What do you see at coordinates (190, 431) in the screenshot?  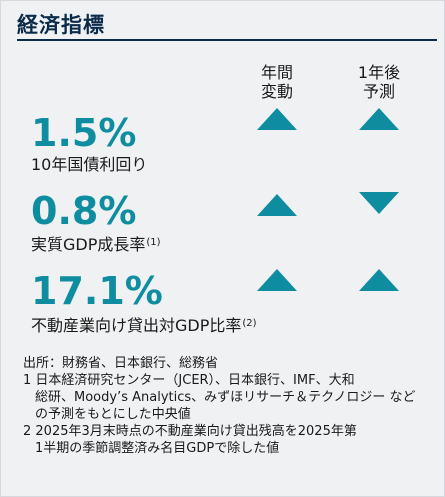 I see `footnote-2-line1: 2 2025年3月末時点の不動産業向け貸出残高を2025年第` at bounding box center [190, 431].